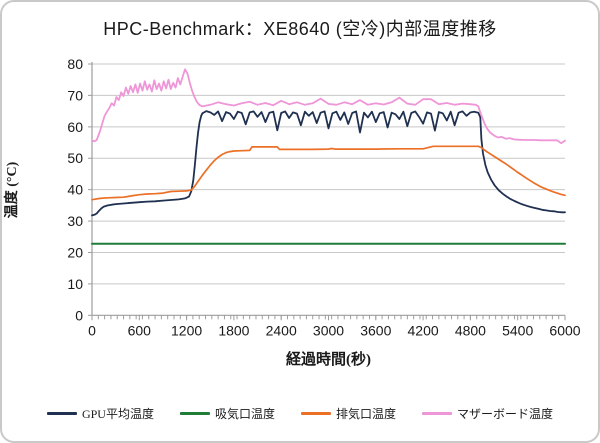 Image resolution: width=600 pixels, height=443 pixels. I want to click on x-tick-label-6000: 6000, so click(564, 330).